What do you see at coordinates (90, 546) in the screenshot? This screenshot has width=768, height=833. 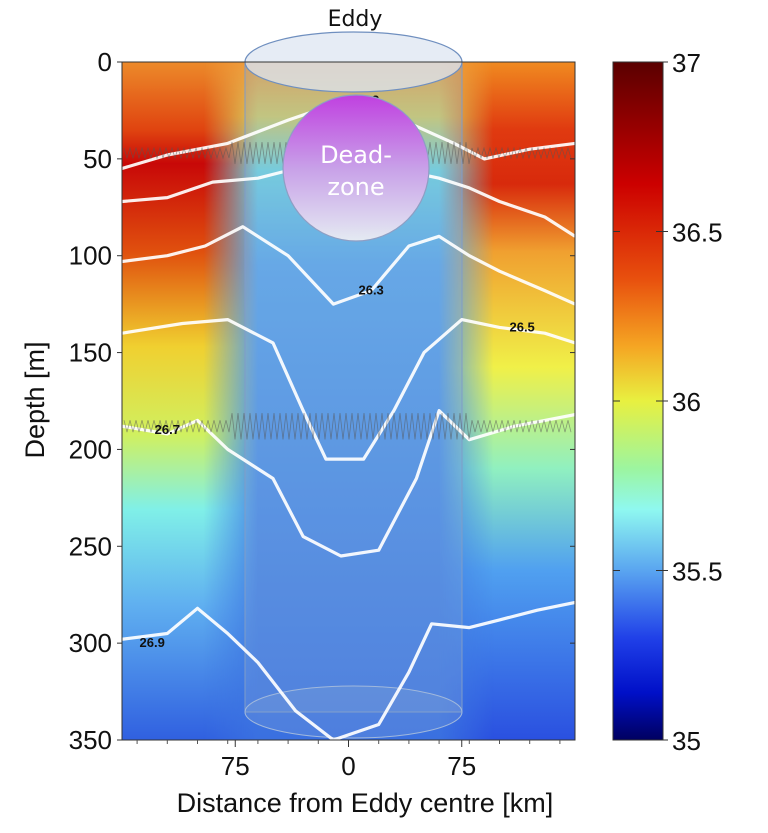 I see `y-tick-label: 250` at bounding box center [90, 546].